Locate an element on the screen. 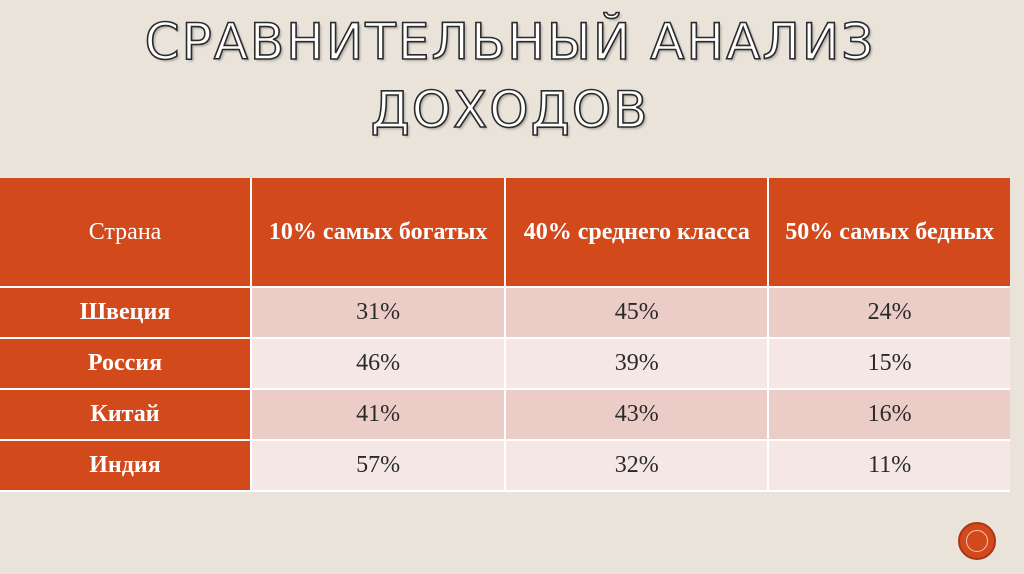  circle-nav-icon is located at coordinates (977, 541).